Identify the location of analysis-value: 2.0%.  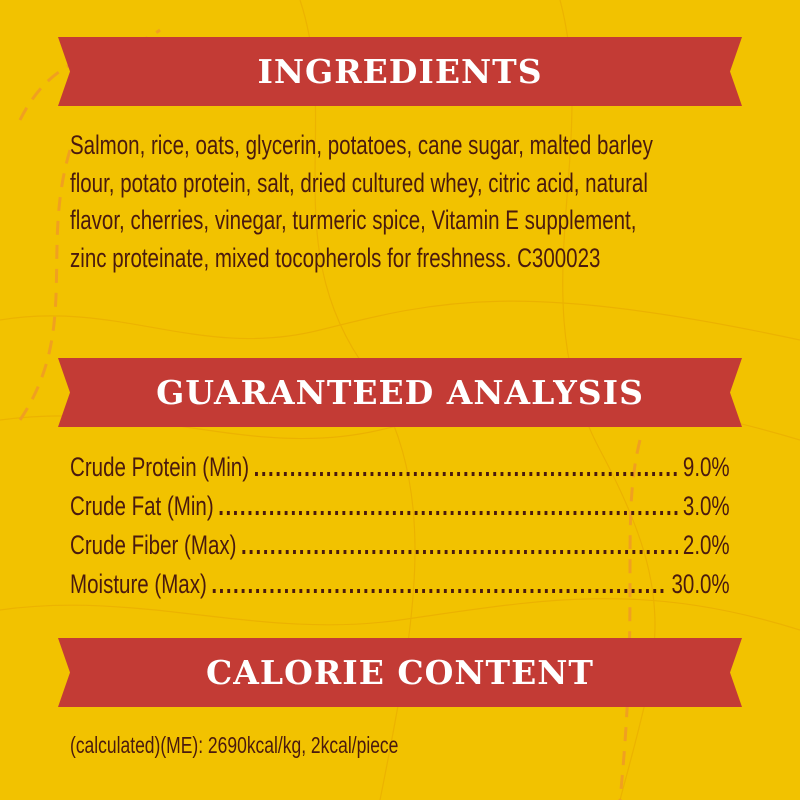
(706, 545).